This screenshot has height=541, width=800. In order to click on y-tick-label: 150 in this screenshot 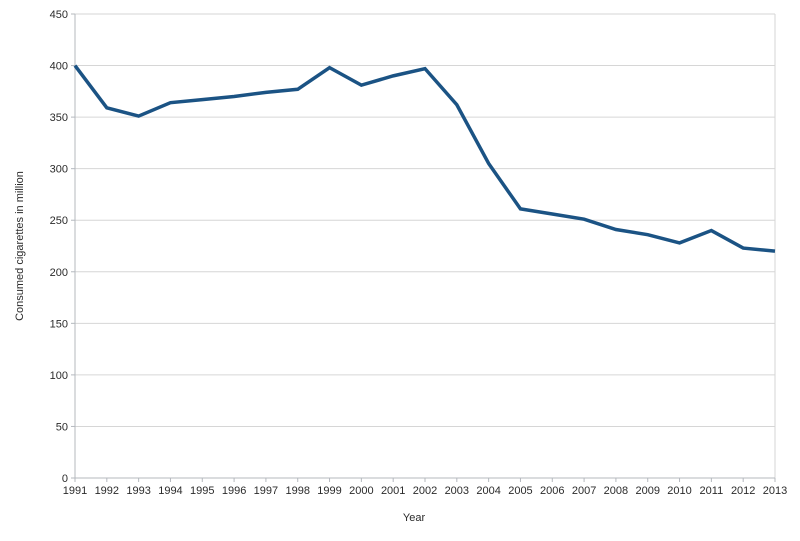, I will do `click(59, 324)`.